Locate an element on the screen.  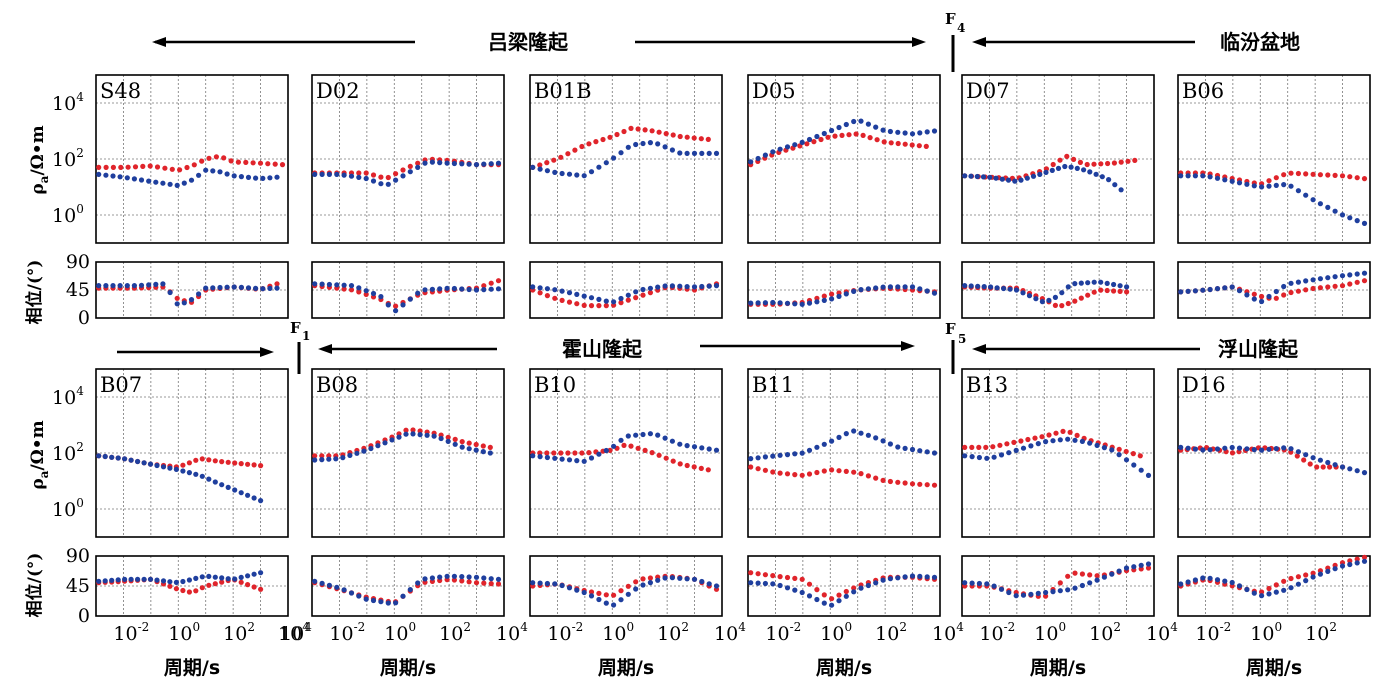
site-label: D05 is located at coordinates (774, 91).